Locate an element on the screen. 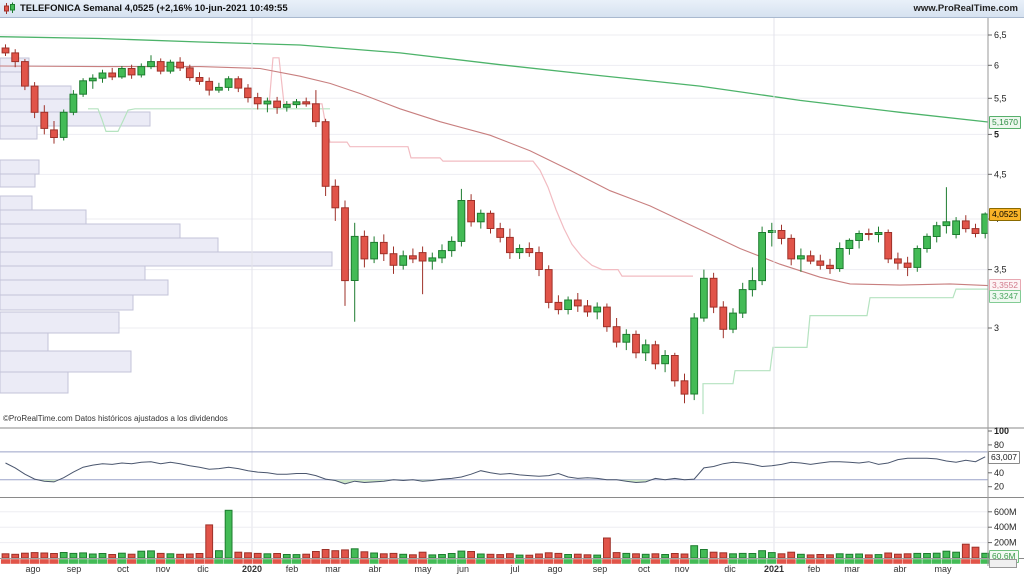 This screenshot has width=1024, height=576. month-label: abr is located at coordinates (899, 569).